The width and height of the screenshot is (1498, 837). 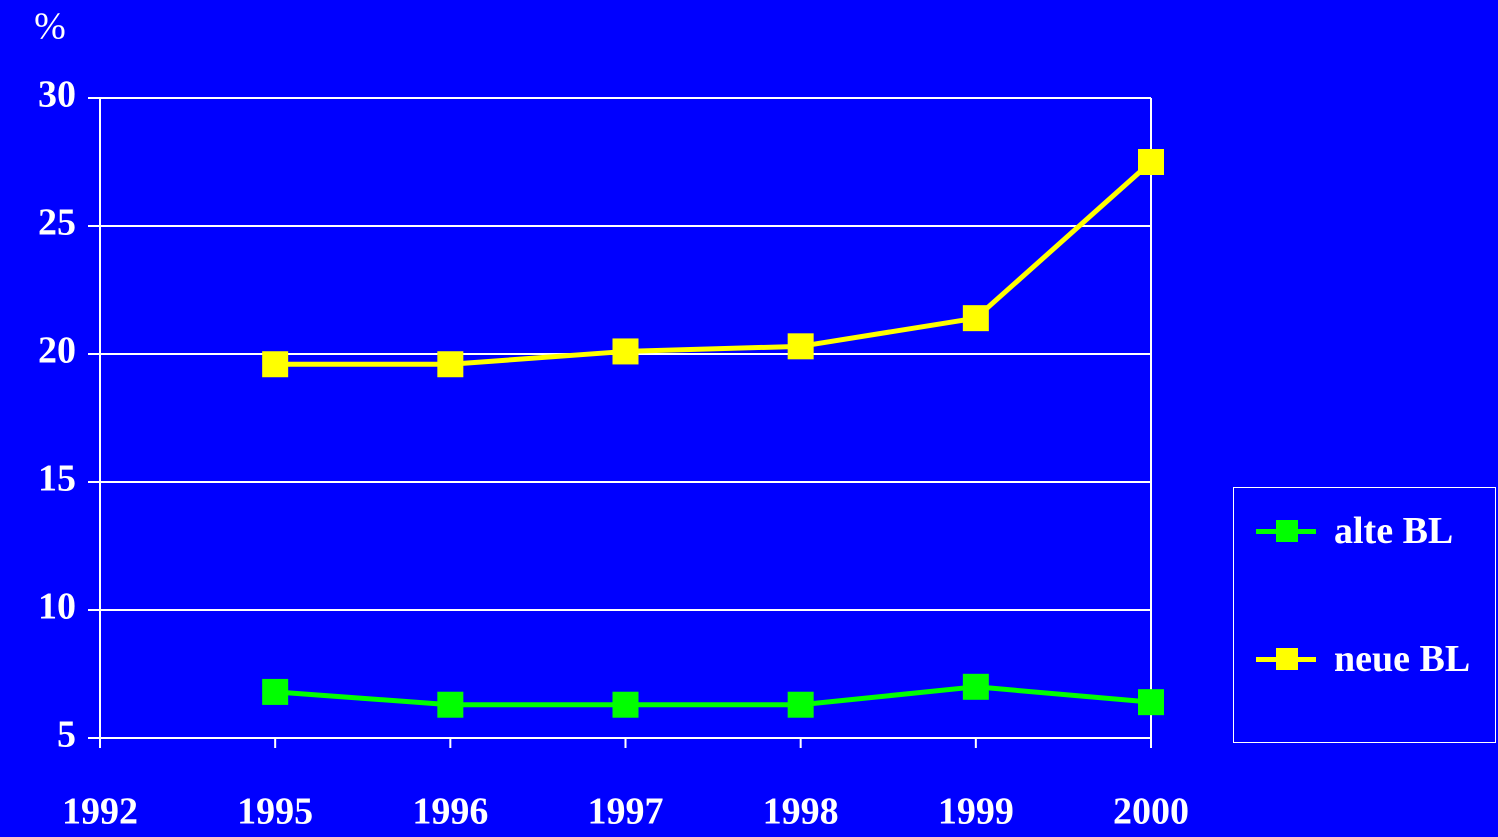 What do you see at coordinates (1151, 812) in the screenshot?
I see `x-tick-label: 2000` at bounding box center [1151, 812].